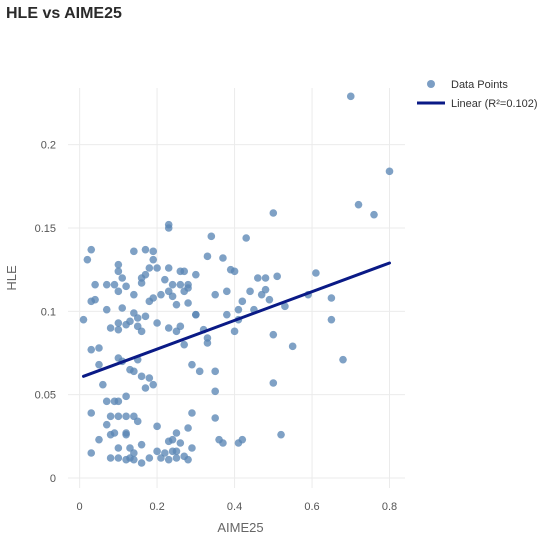  Describe the element at coordinates (48, 312) in the screenshot. I see `y-tick-label: 0.1` at that location.